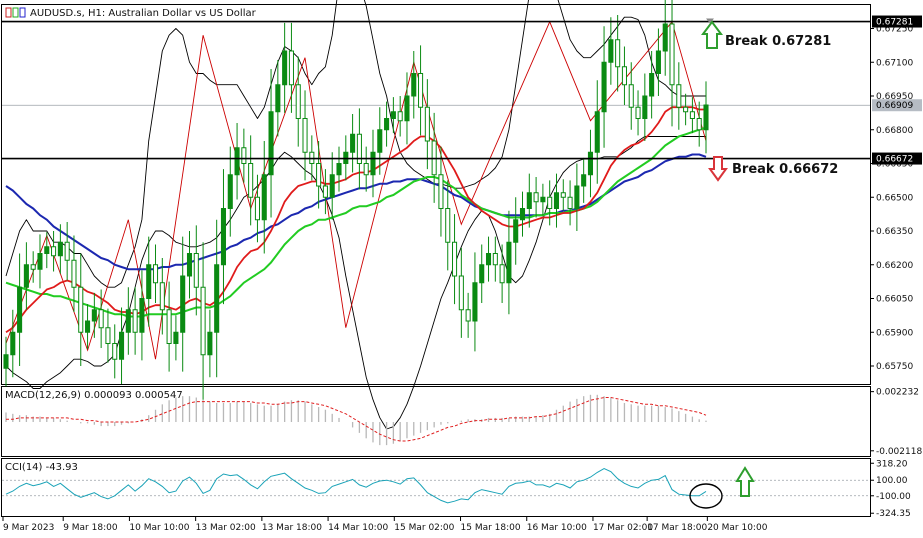 The width and height of the screenshot is (923, 538). What do you see at coordinates (894, 131) in the screenshot?
I see `main-y-tick-label: 0.66800` at bounding box center [894, 131].